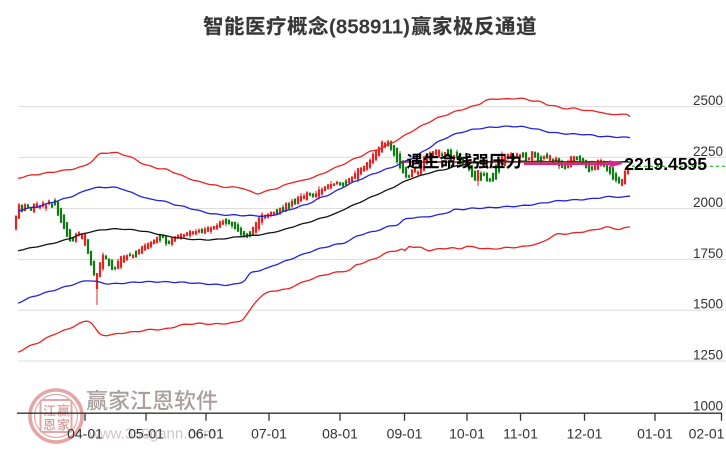  What do you see at coordinates (707, 434) in the screenshot?
I see `svg-text: 02-01` at bounding box center [707, 434].